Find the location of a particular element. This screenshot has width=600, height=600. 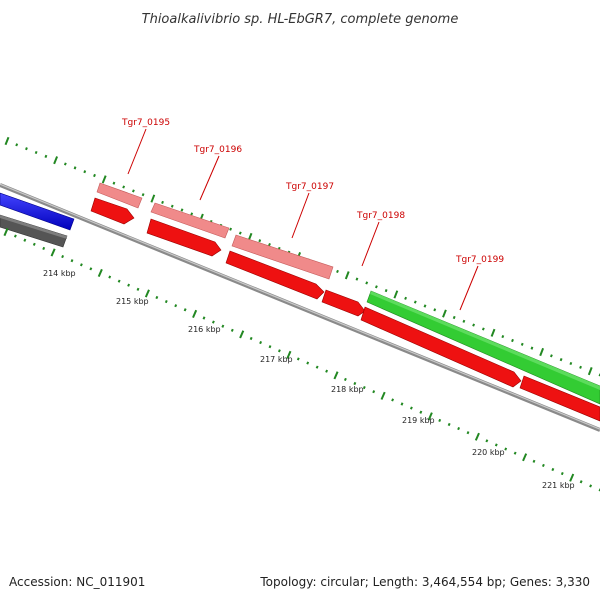

kbp-label-221: 221 kbp is located at coordinates (558, 485).